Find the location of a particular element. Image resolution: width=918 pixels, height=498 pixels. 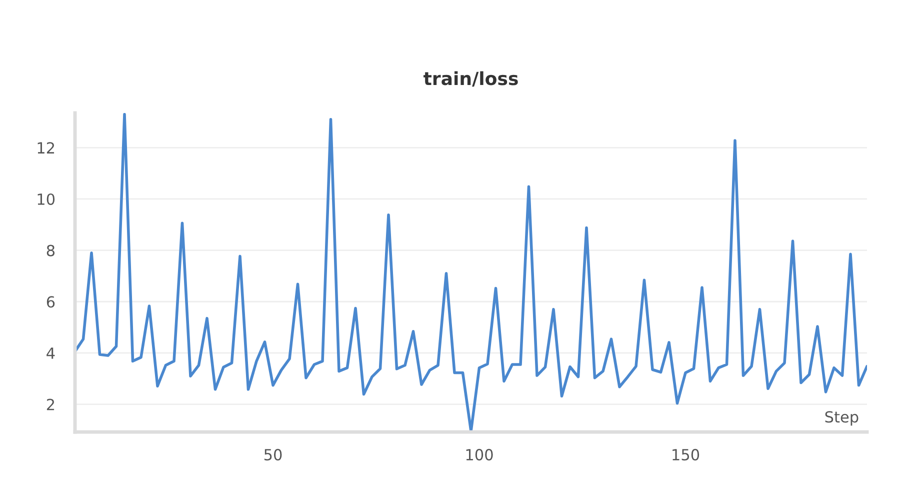

y-tick-label: 12 is located at coordinates (46, 148).